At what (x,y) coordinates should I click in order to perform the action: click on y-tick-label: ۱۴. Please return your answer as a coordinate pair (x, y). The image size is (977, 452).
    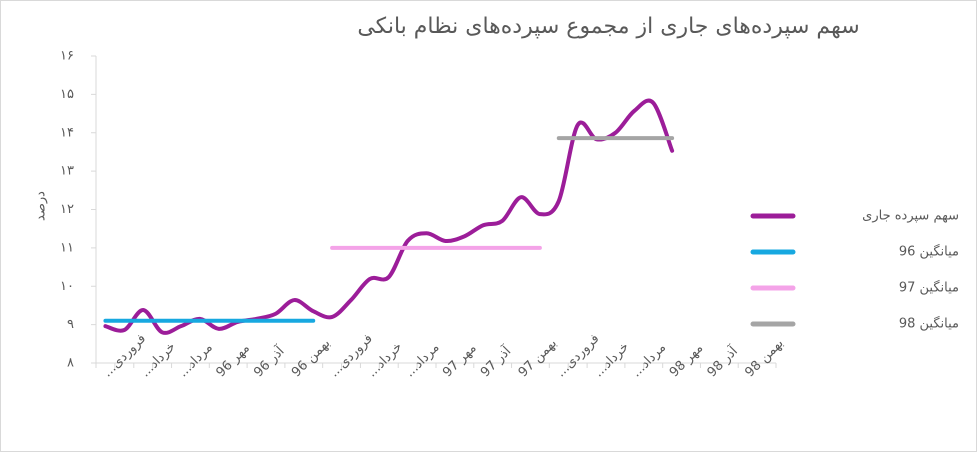
    Looking at the image, I should click on (67, 132).